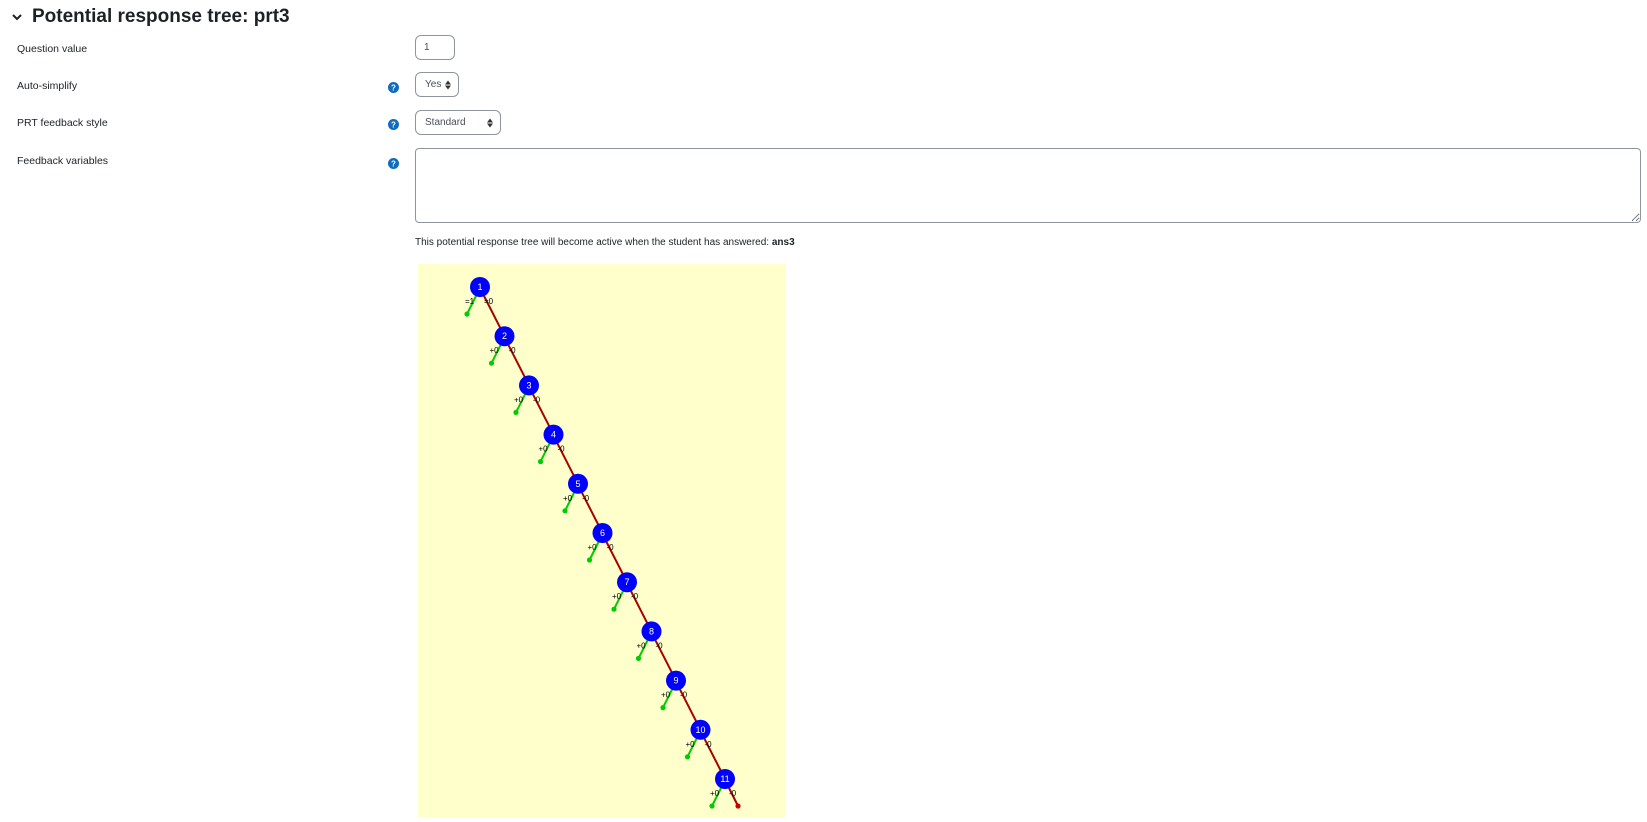 The image size is (1647, 822). Describe the element at coordinates (433, 84) in the screenshot. I see `auto-simplify-value: Yes` at that location.